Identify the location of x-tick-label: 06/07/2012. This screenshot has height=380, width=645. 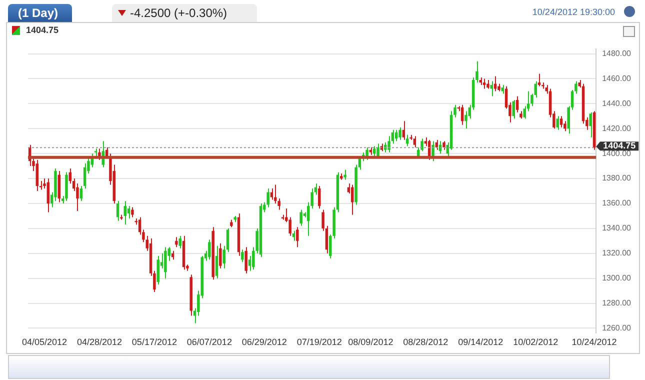
(209, 342).